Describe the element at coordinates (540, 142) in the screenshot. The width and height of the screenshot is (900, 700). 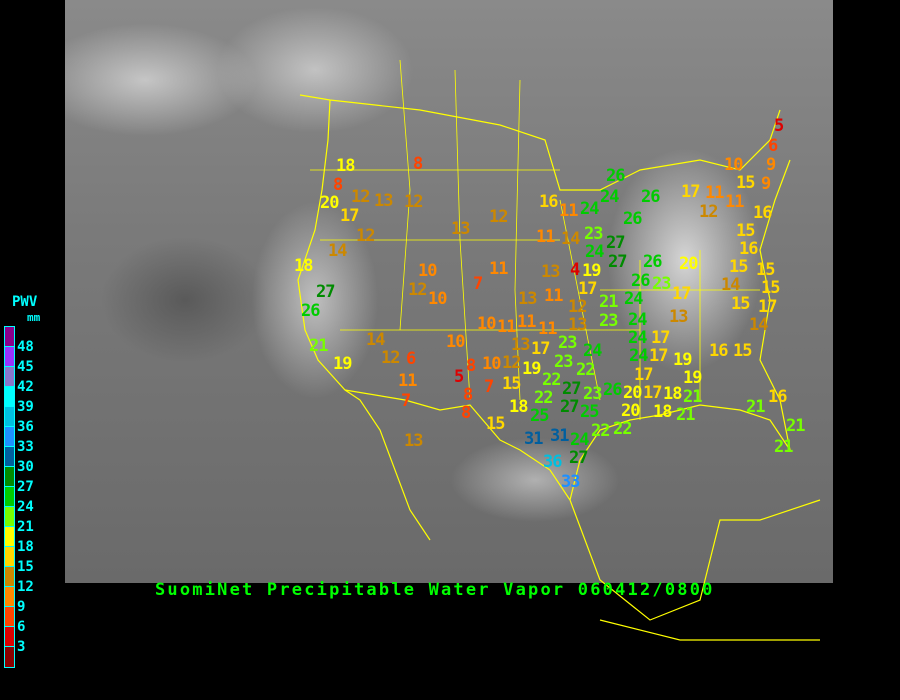
I see `border-canada-us` at that location.